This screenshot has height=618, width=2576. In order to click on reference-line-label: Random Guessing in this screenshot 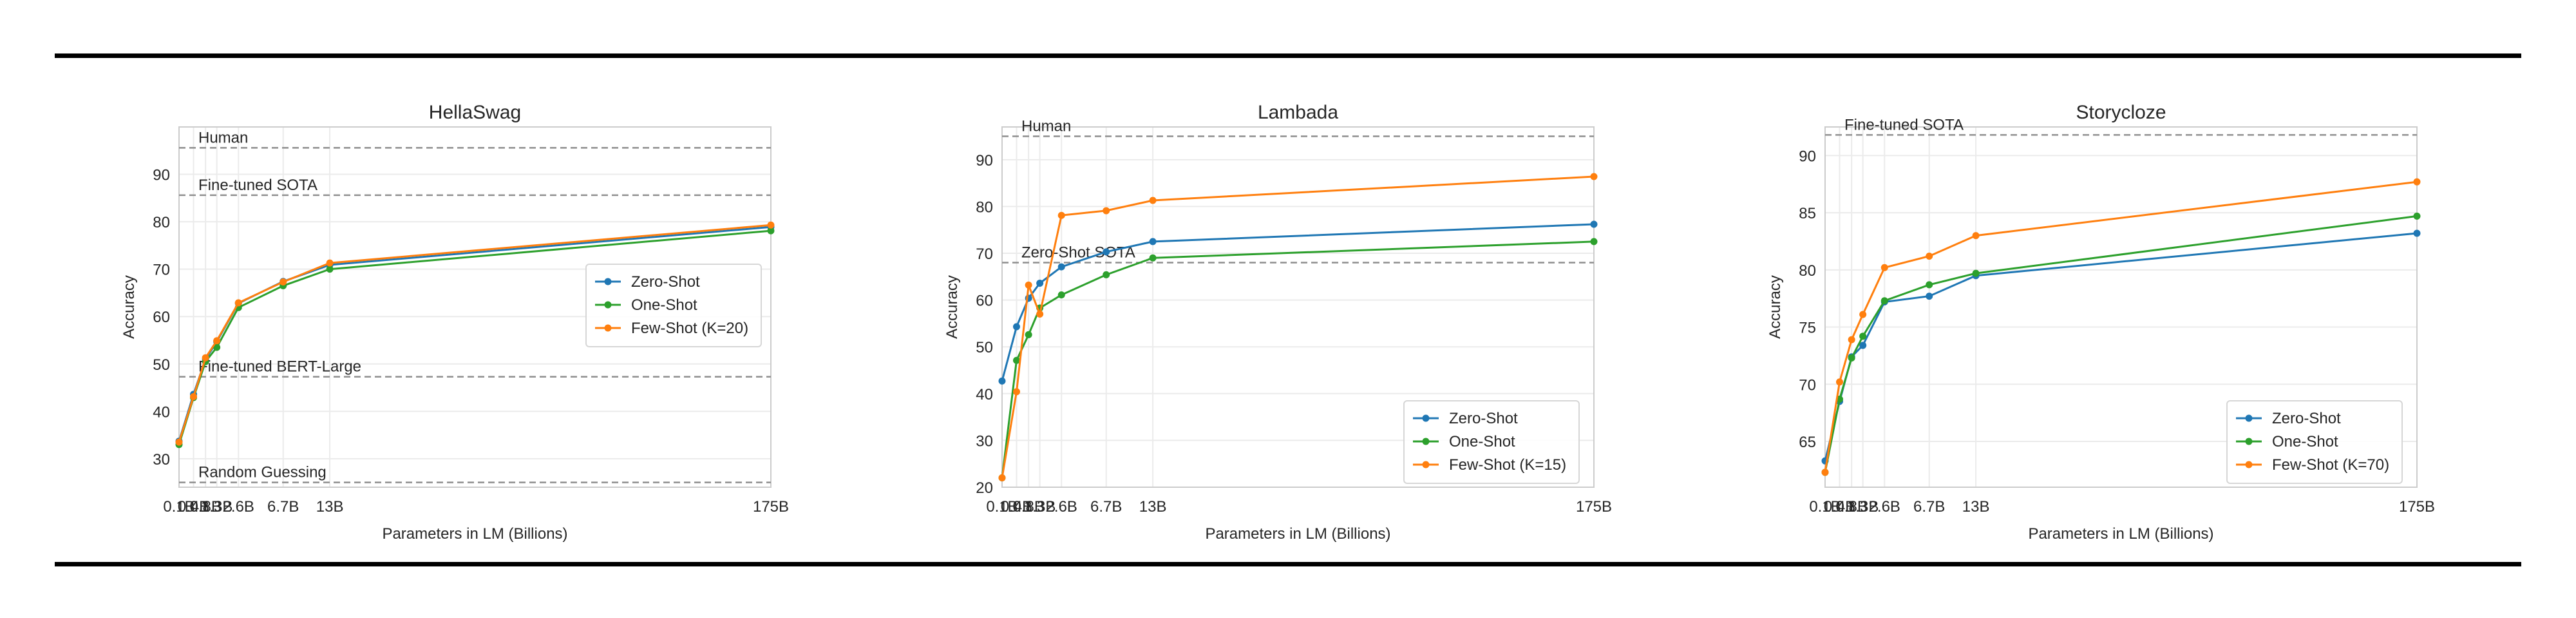, I will do `click(262, 472)`.